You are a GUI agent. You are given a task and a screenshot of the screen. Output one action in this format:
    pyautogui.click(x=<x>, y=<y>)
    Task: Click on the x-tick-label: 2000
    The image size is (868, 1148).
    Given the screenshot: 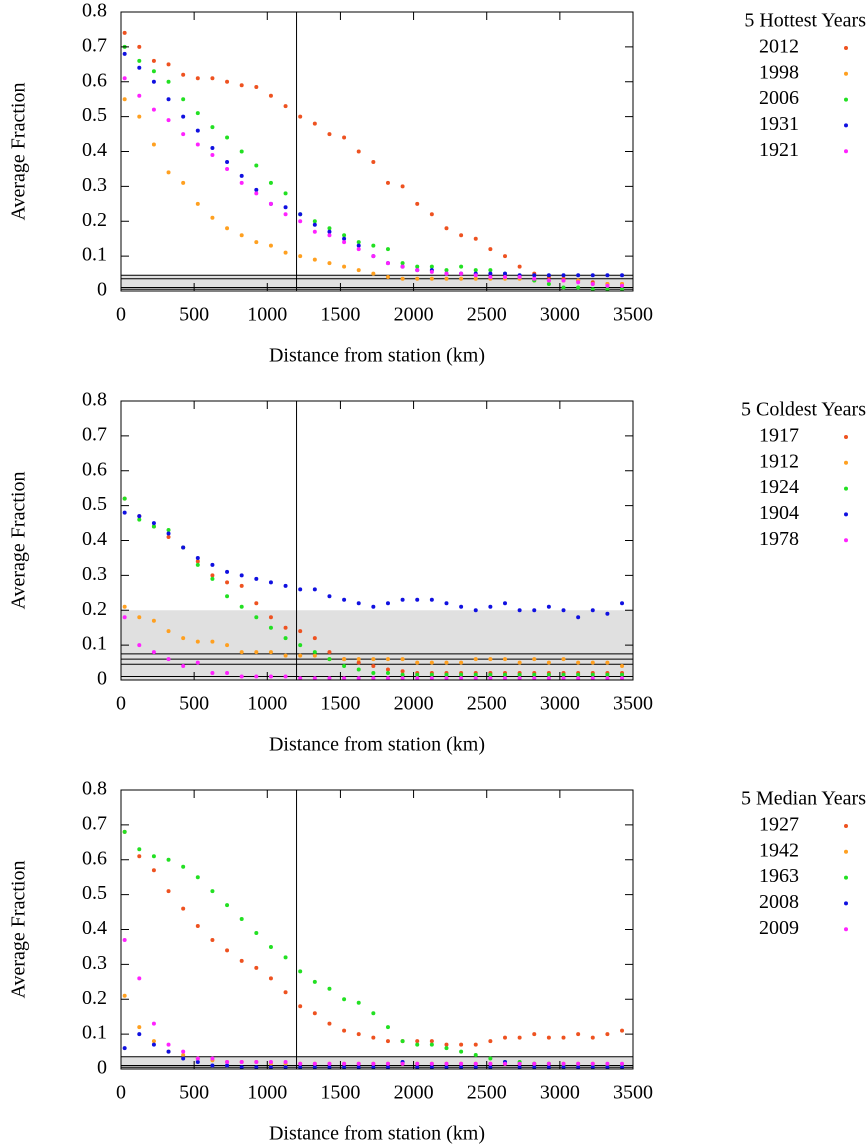 What is the action you would take?
    pyautogui.click(x=414, y=1093)
    